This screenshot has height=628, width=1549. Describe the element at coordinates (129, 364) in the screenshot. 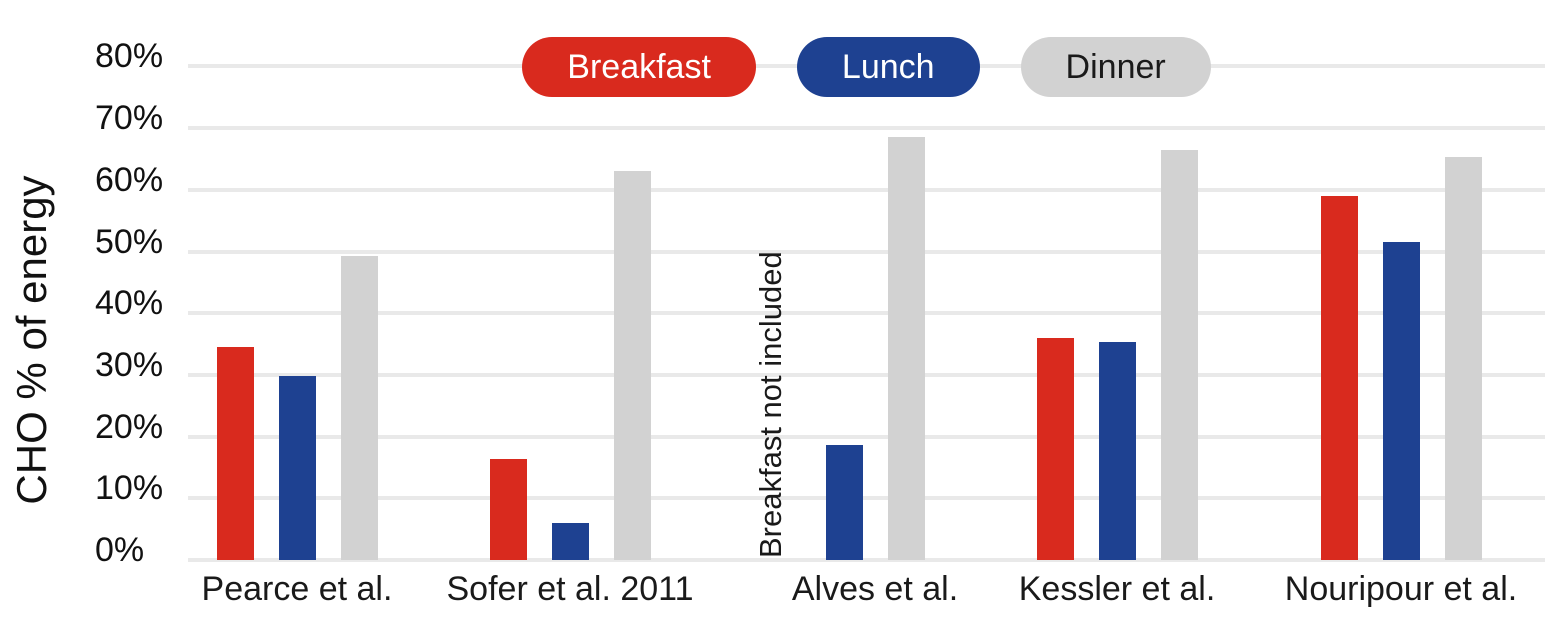

I see `y-tick-label: 30%` at that location.